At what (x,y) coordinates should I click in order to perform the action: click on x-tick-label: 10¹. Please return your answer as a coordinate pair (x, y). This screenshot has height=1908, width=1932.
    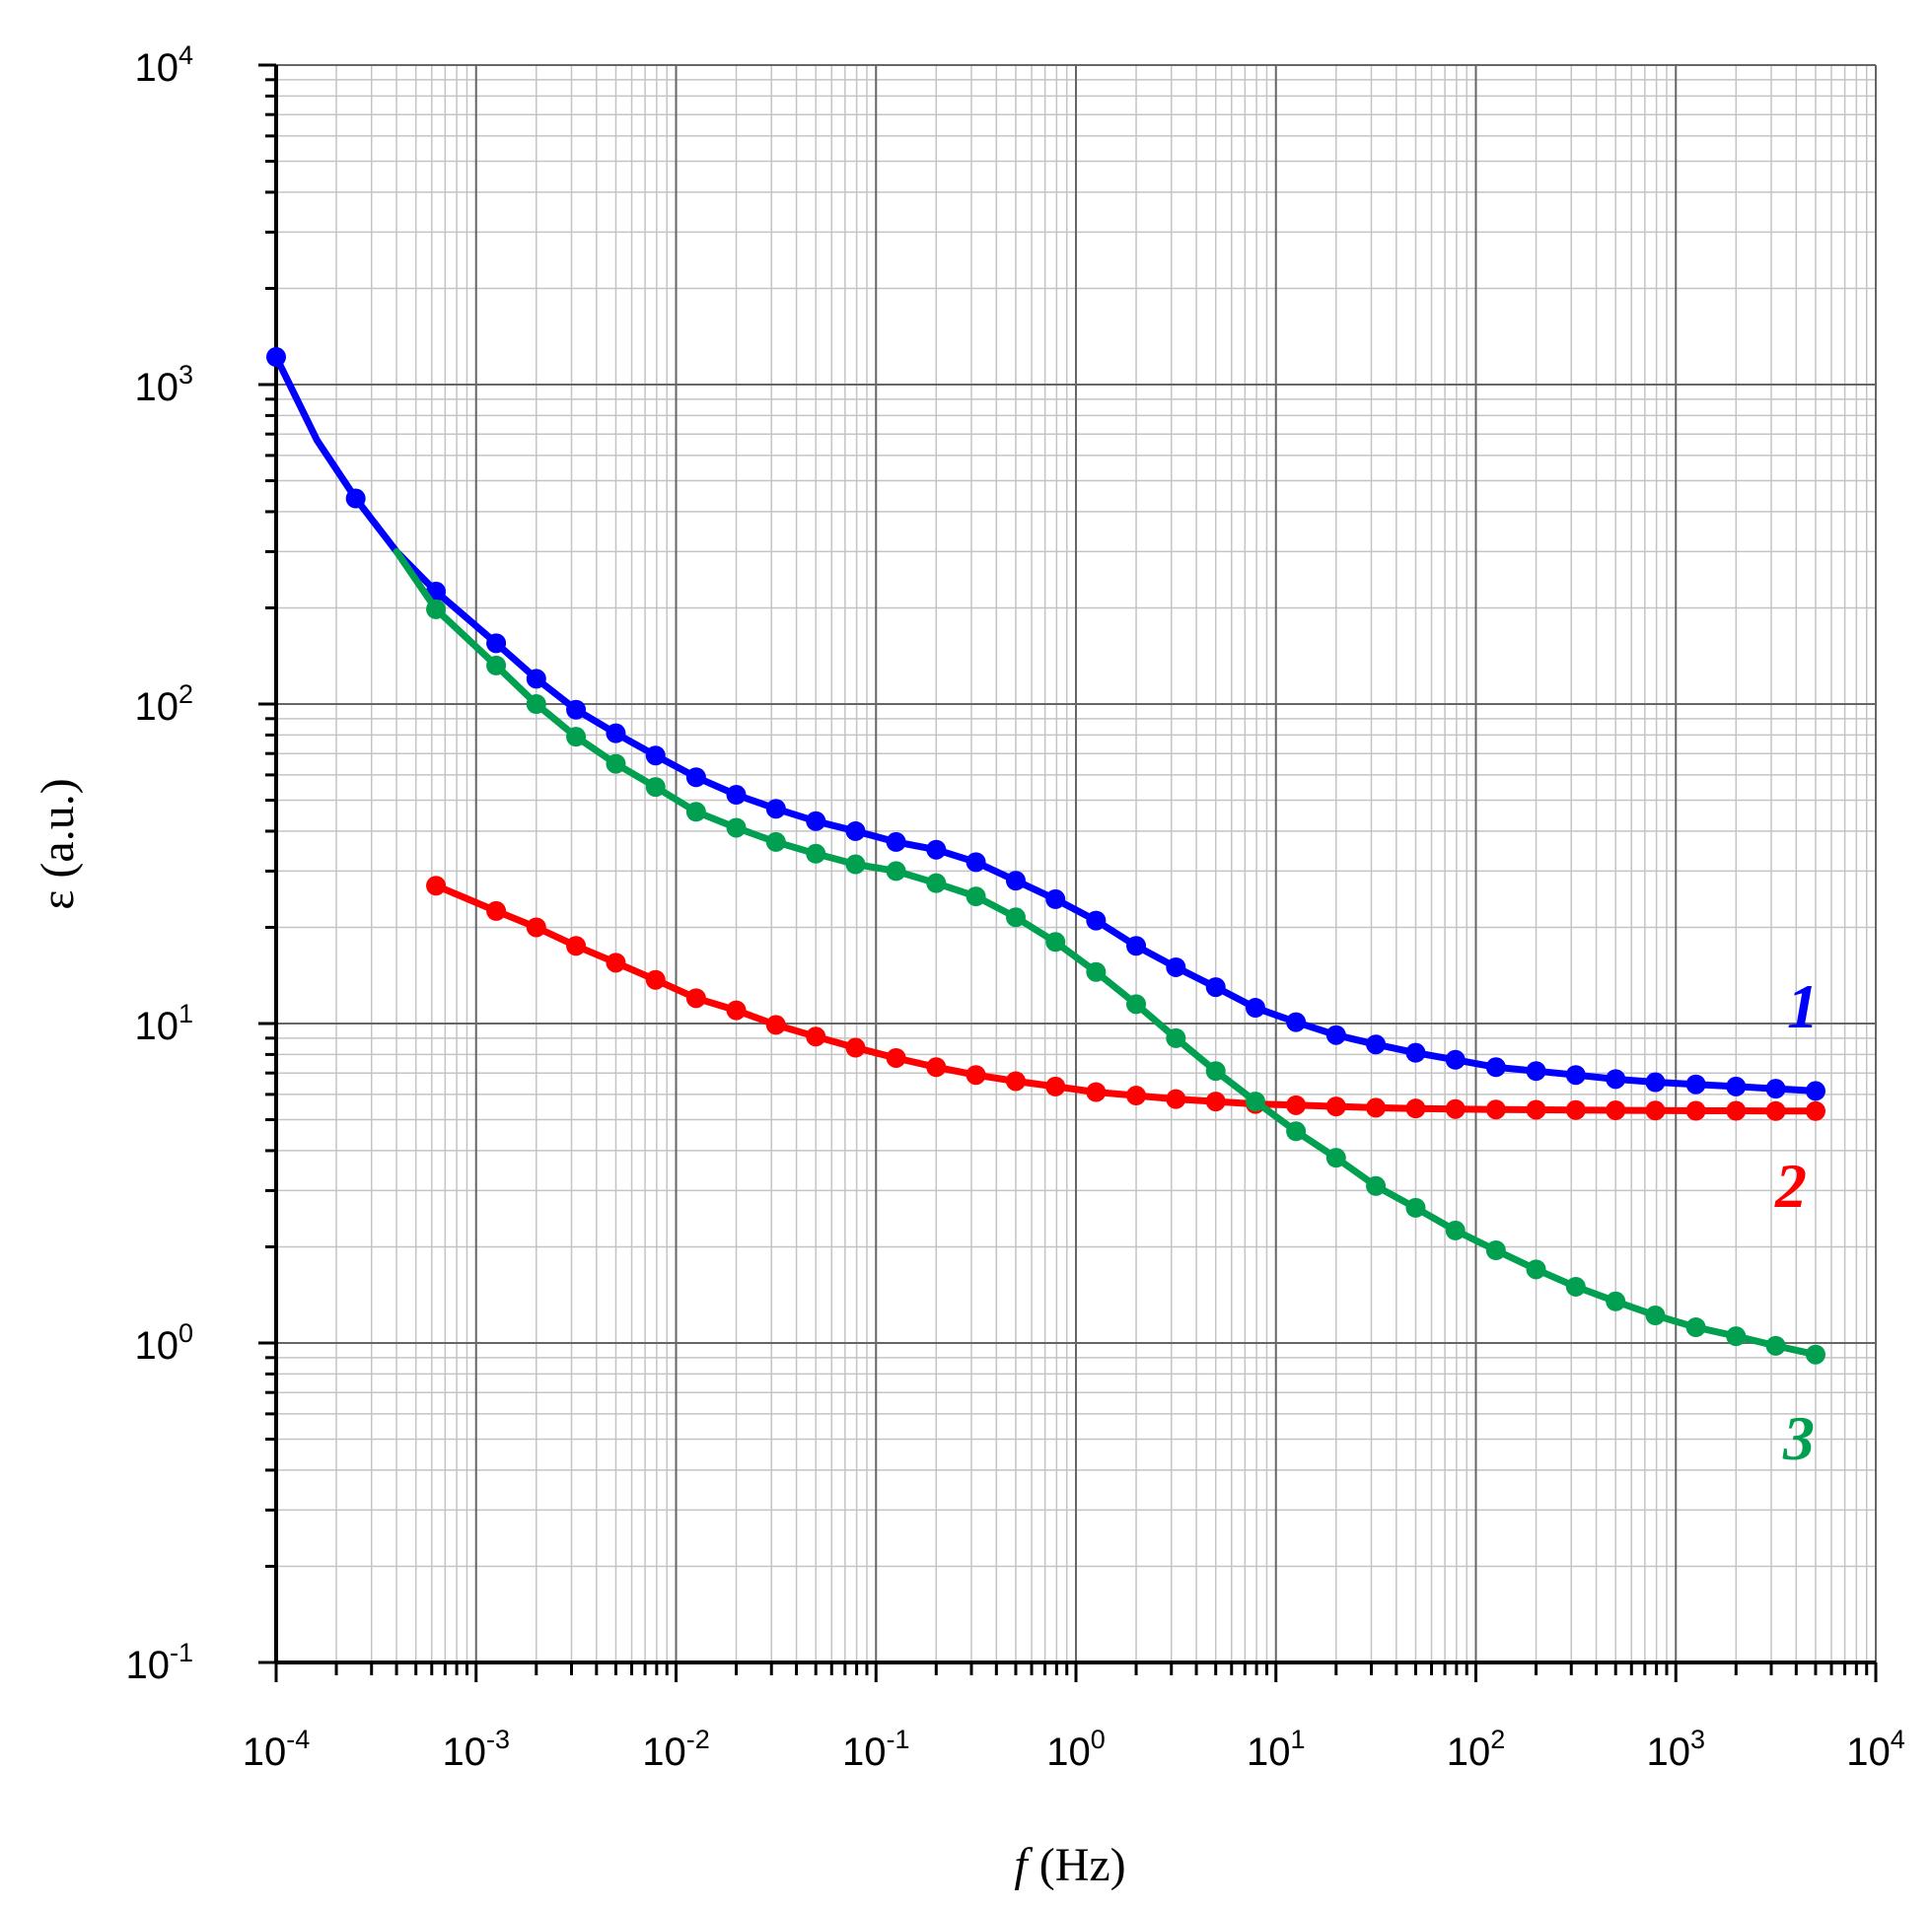
    Looking at the image, I should click on (1277, 1749).